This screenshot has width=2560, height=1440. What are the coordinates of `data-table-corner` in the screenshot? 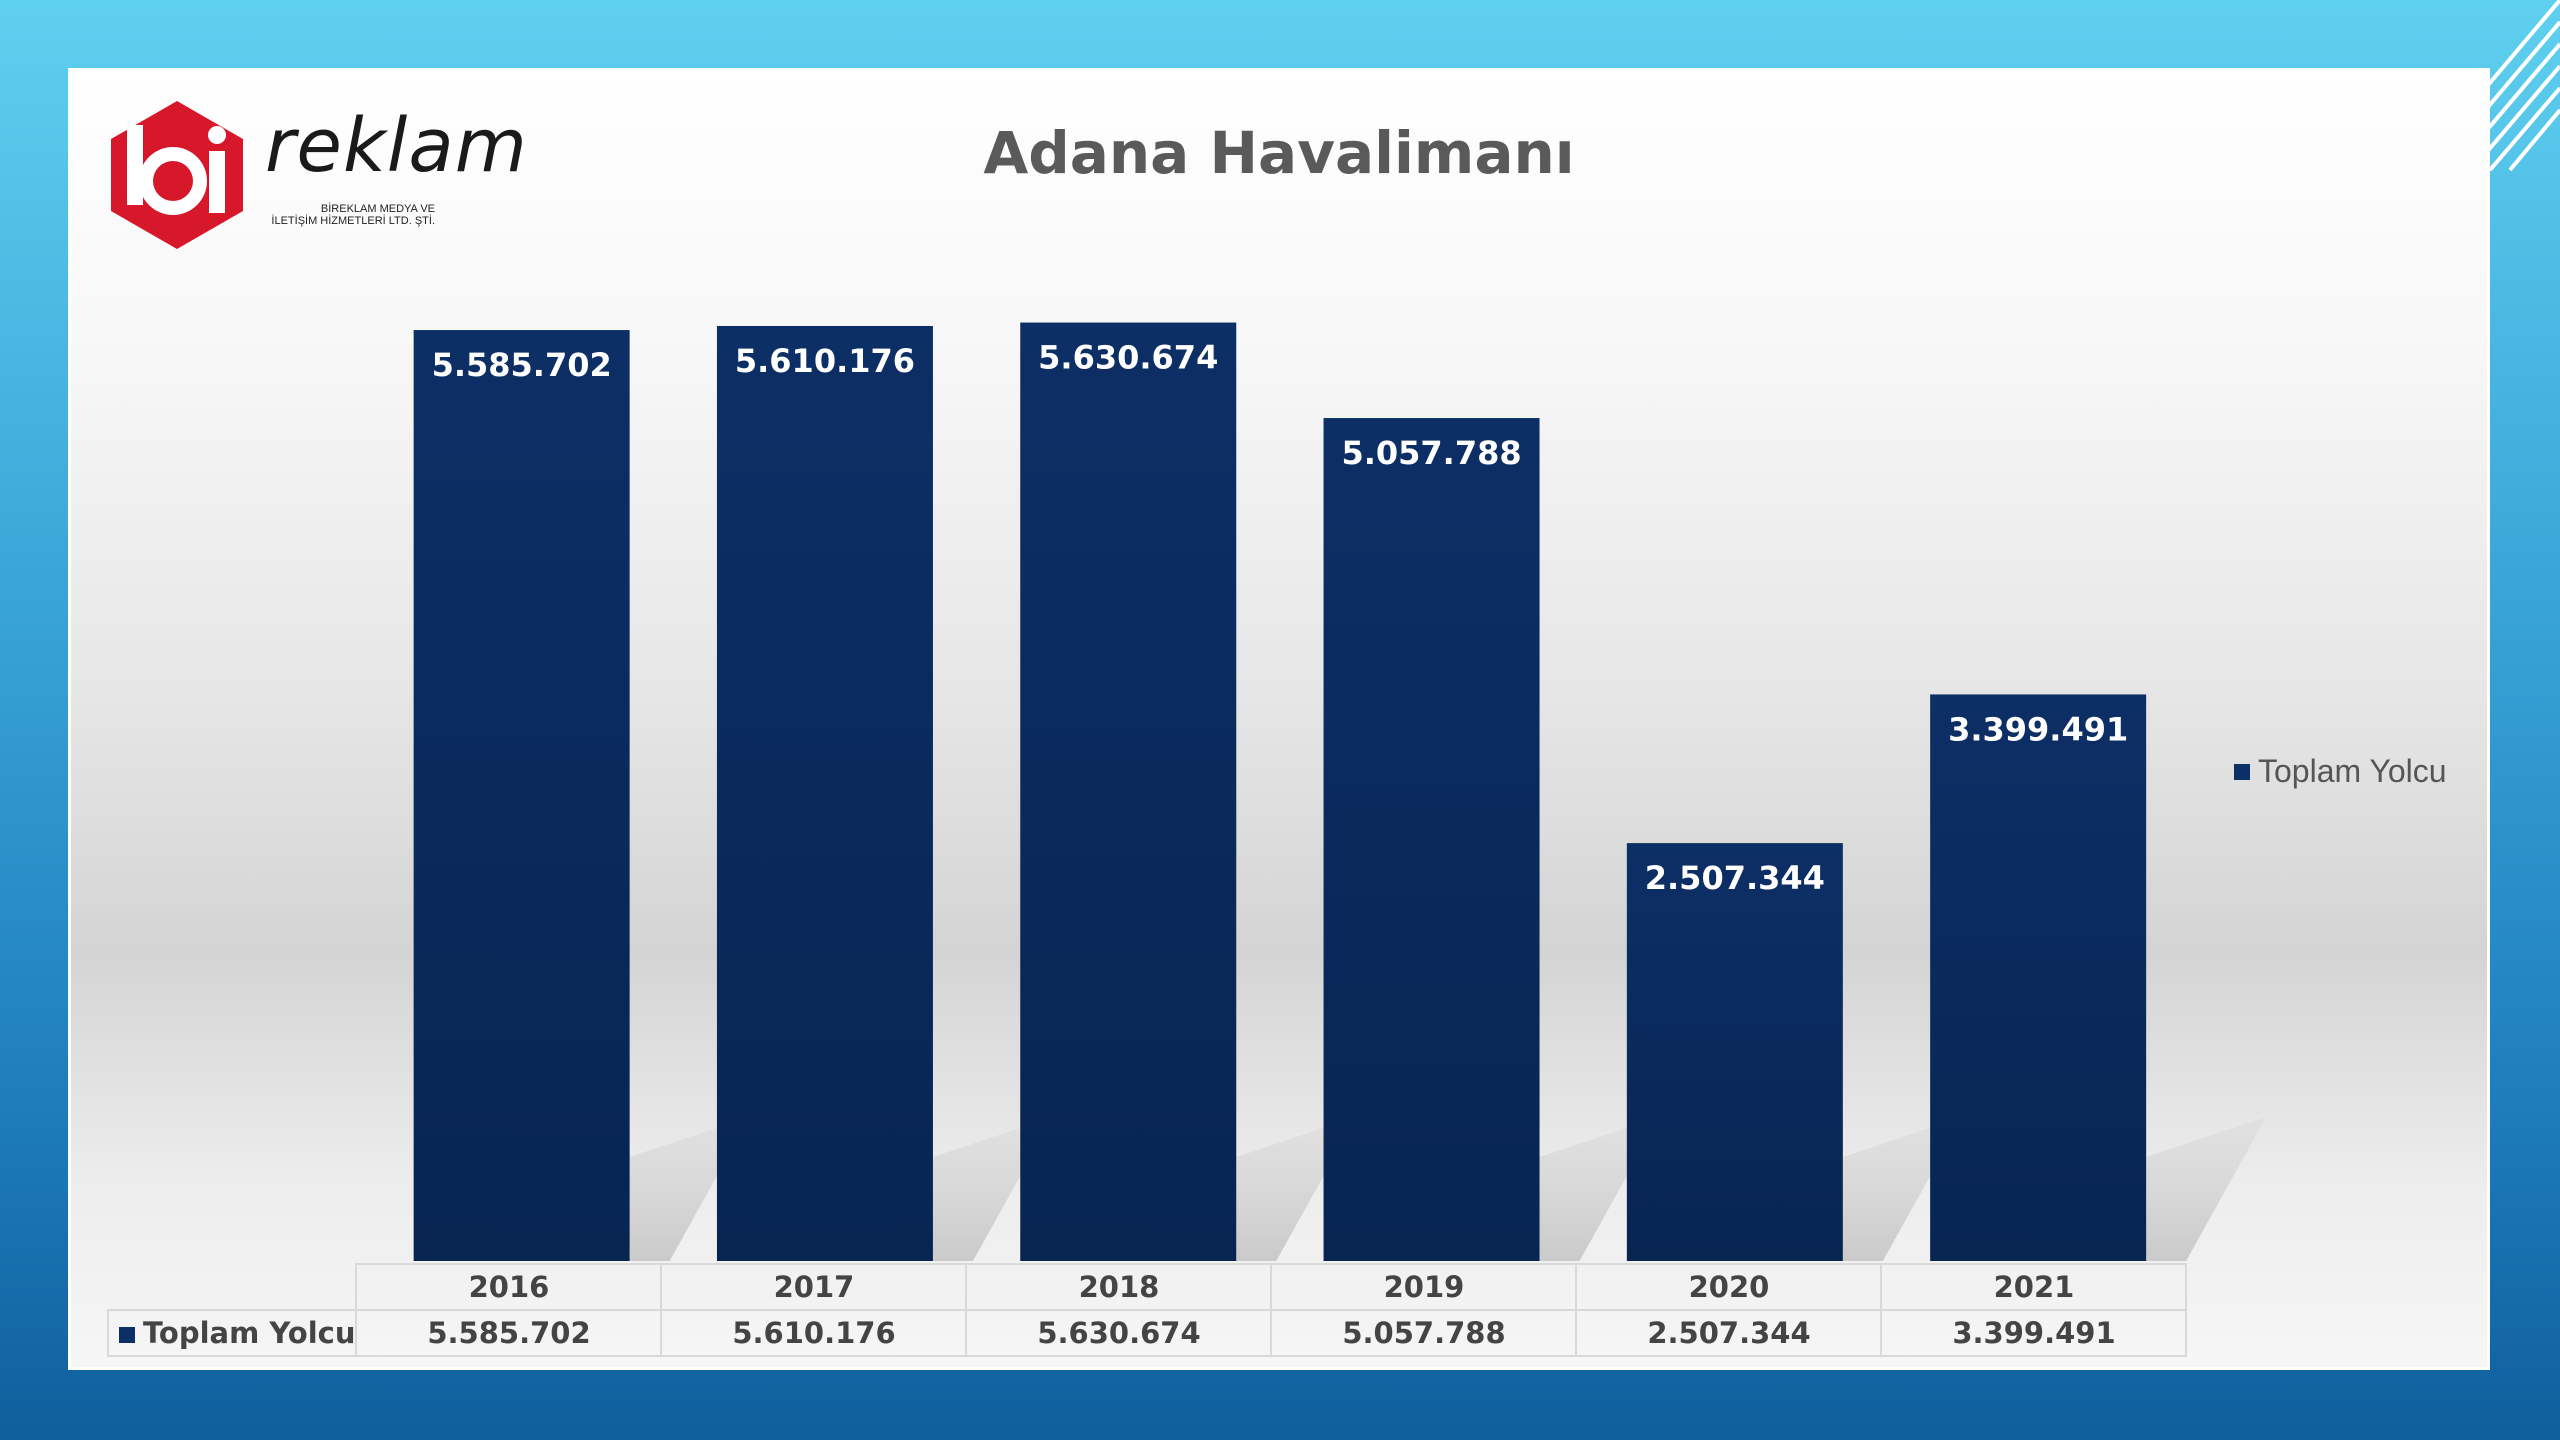 It's located at (233, 1287).